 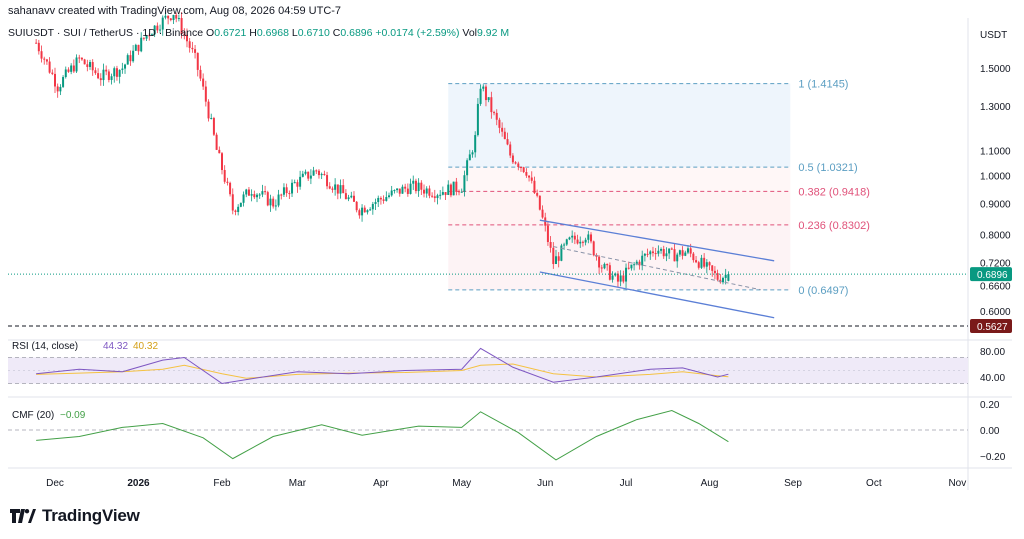 What do you see at coordinates (834, 226) in the screenshot?
I see `fib-level-label: 0.236 (0.8302)` at bounding box center [834, 226].